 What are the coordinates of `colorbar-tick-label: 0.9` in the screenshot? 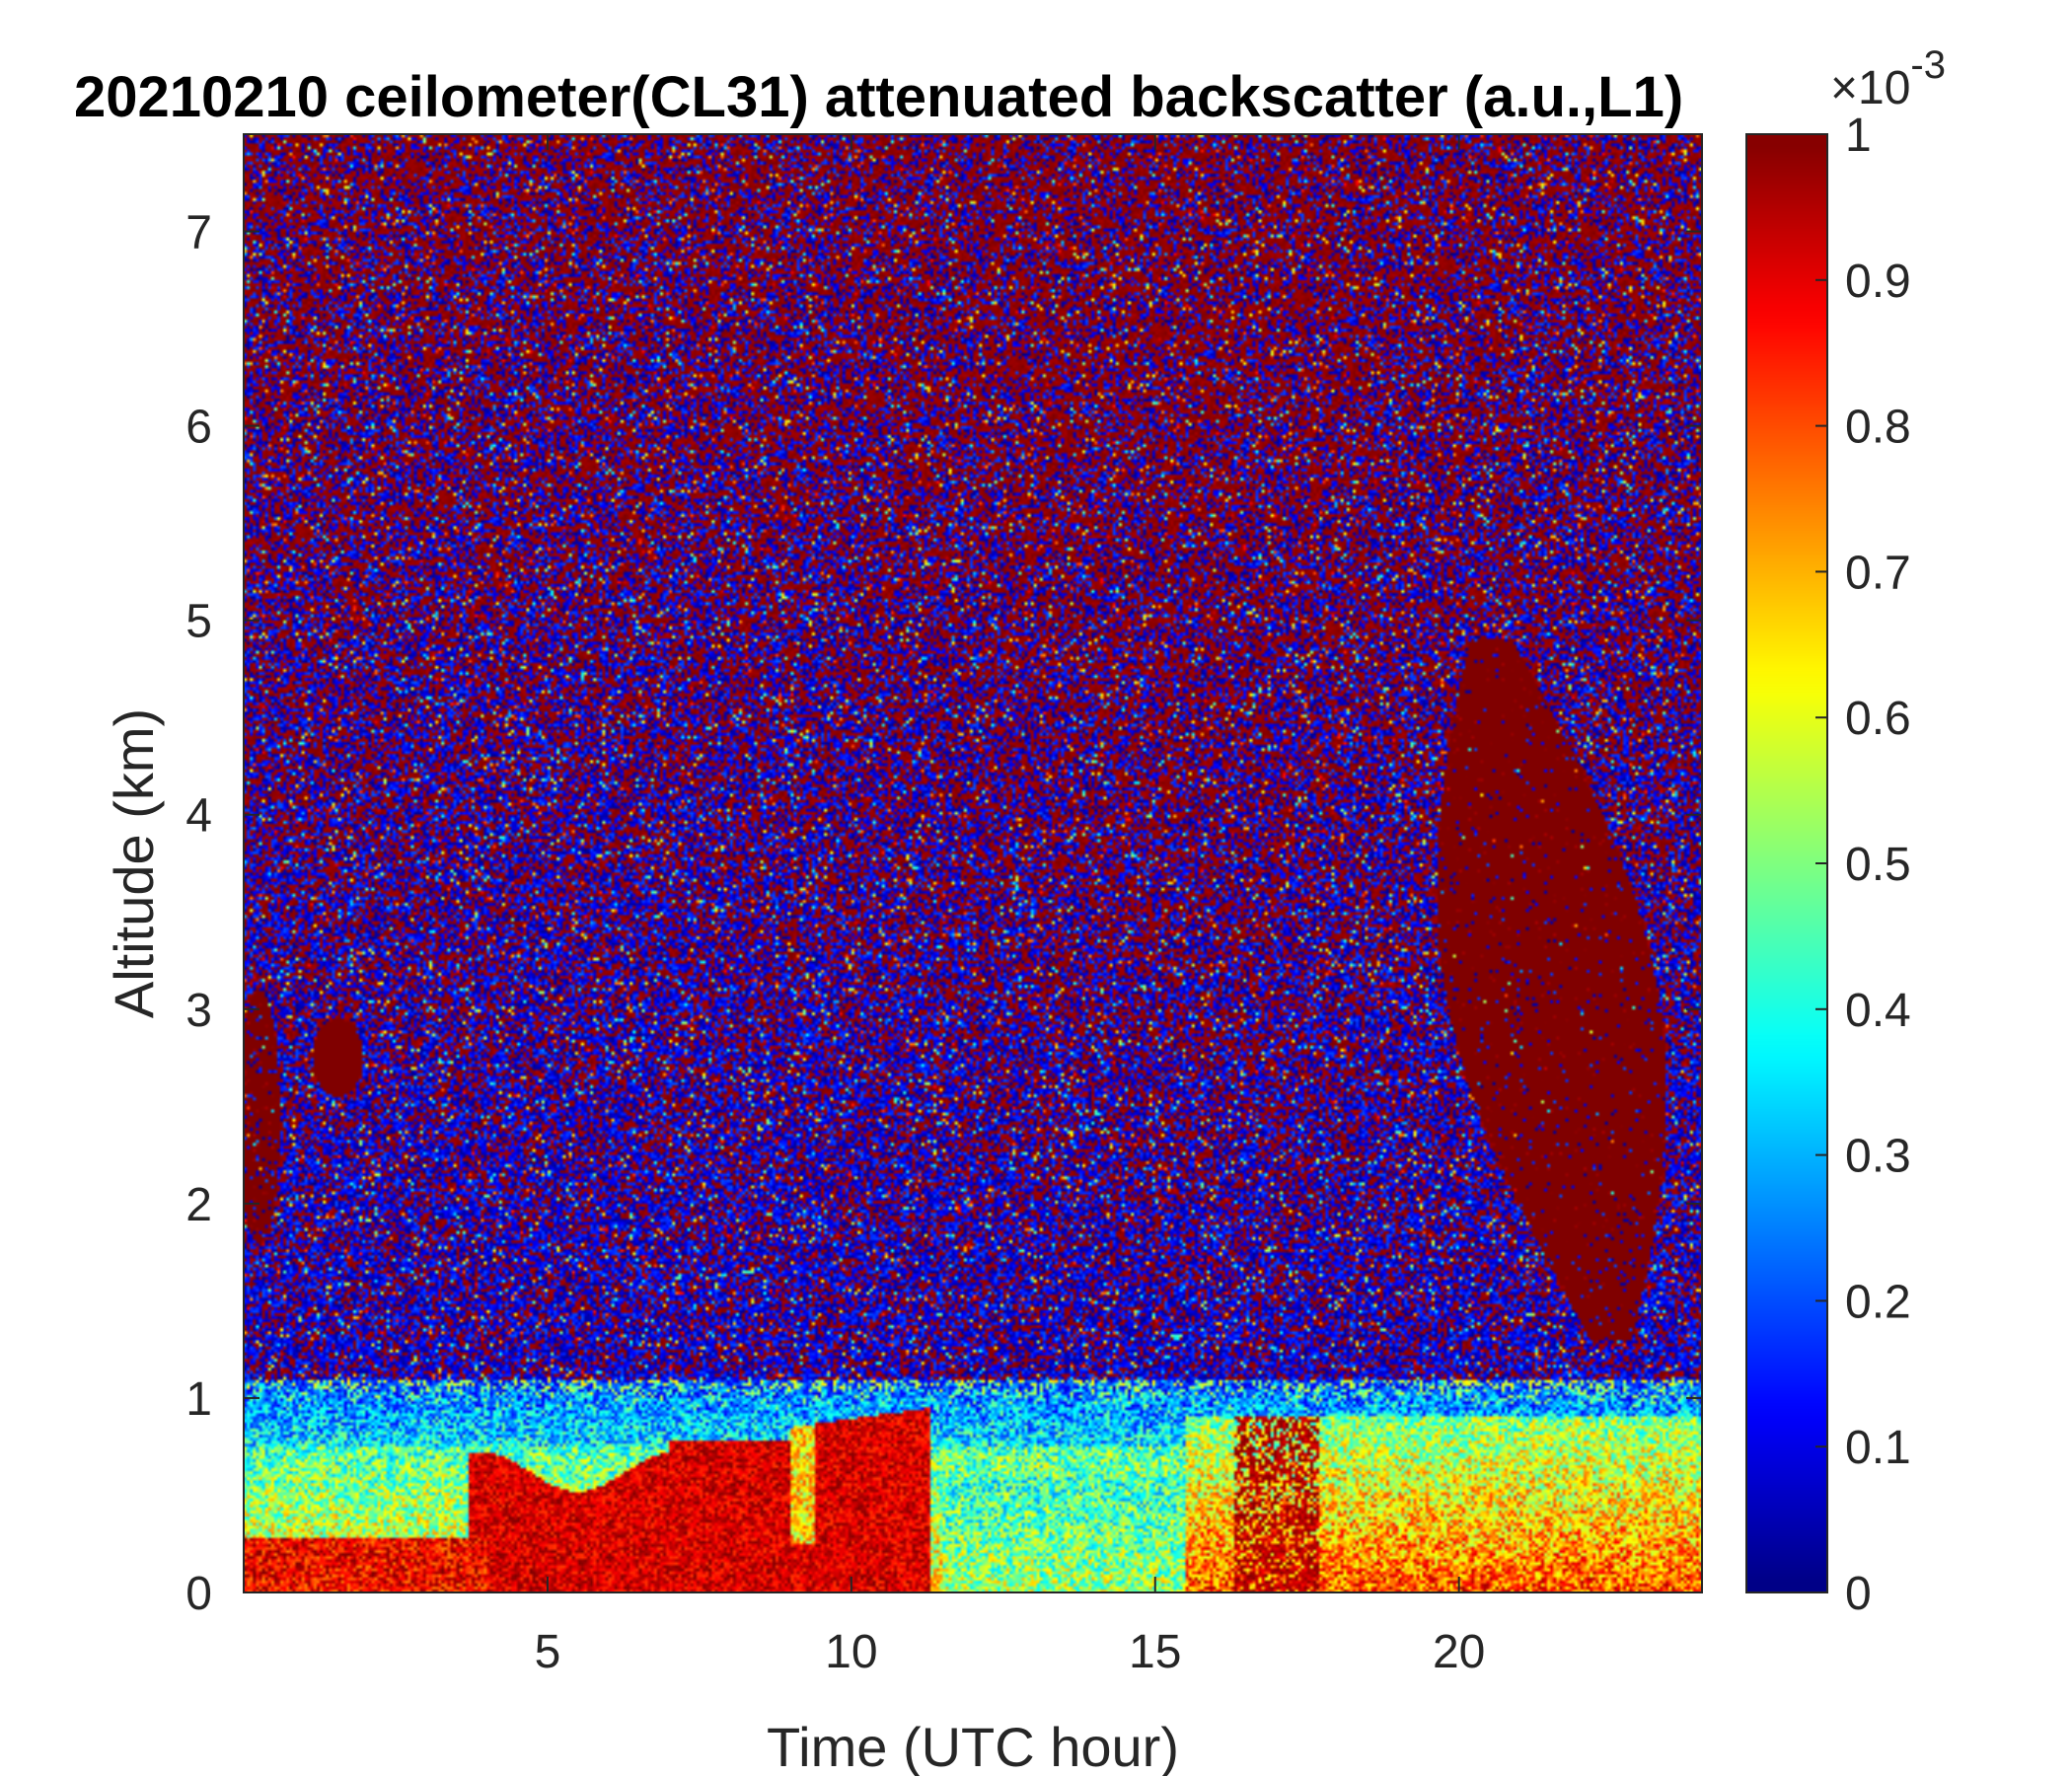 It's located at (1878, 282).